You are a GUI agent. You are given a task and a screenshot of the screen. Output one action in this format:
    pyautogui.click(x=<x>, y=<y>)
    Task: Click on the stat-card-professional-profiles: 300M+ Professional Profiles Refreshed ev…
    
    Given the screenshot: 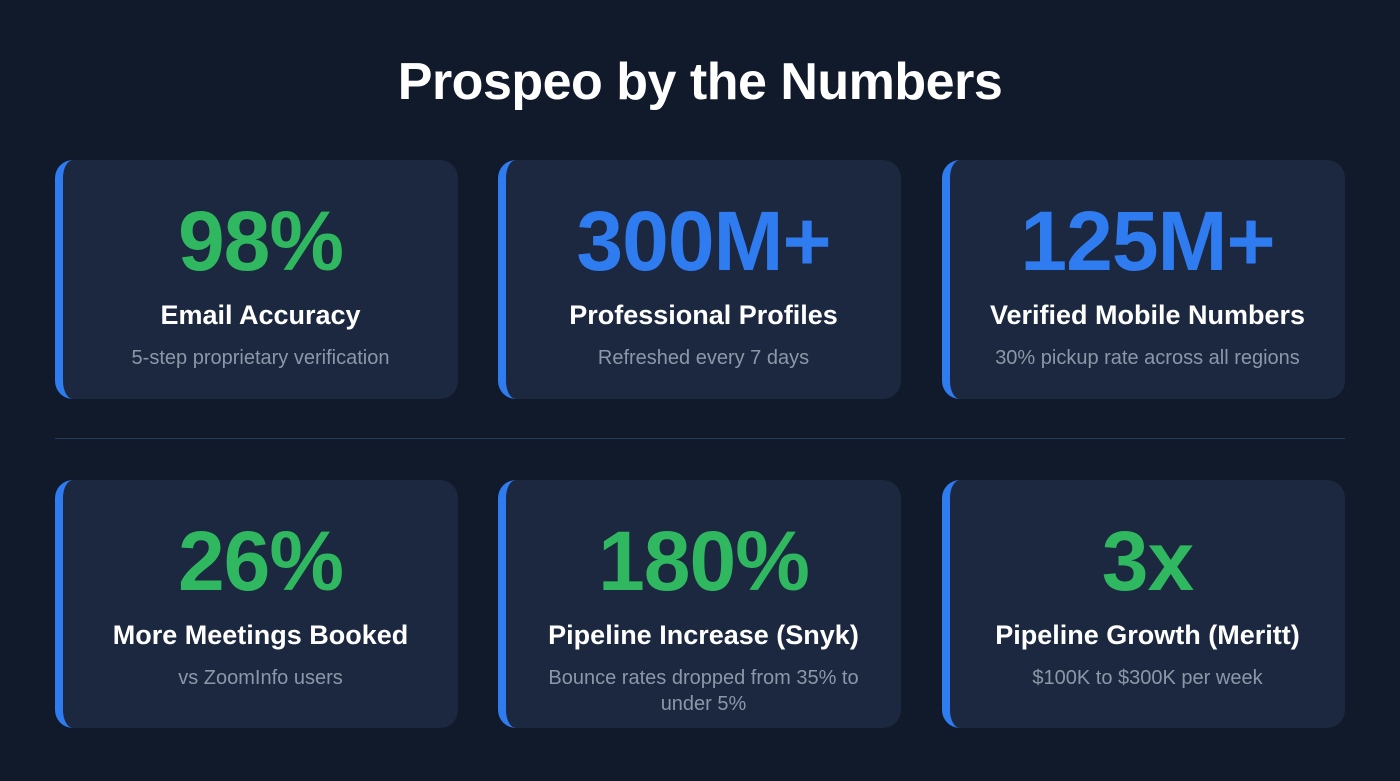 What is the action you would take?
    pyautogui.click(x=699, y=279)
    